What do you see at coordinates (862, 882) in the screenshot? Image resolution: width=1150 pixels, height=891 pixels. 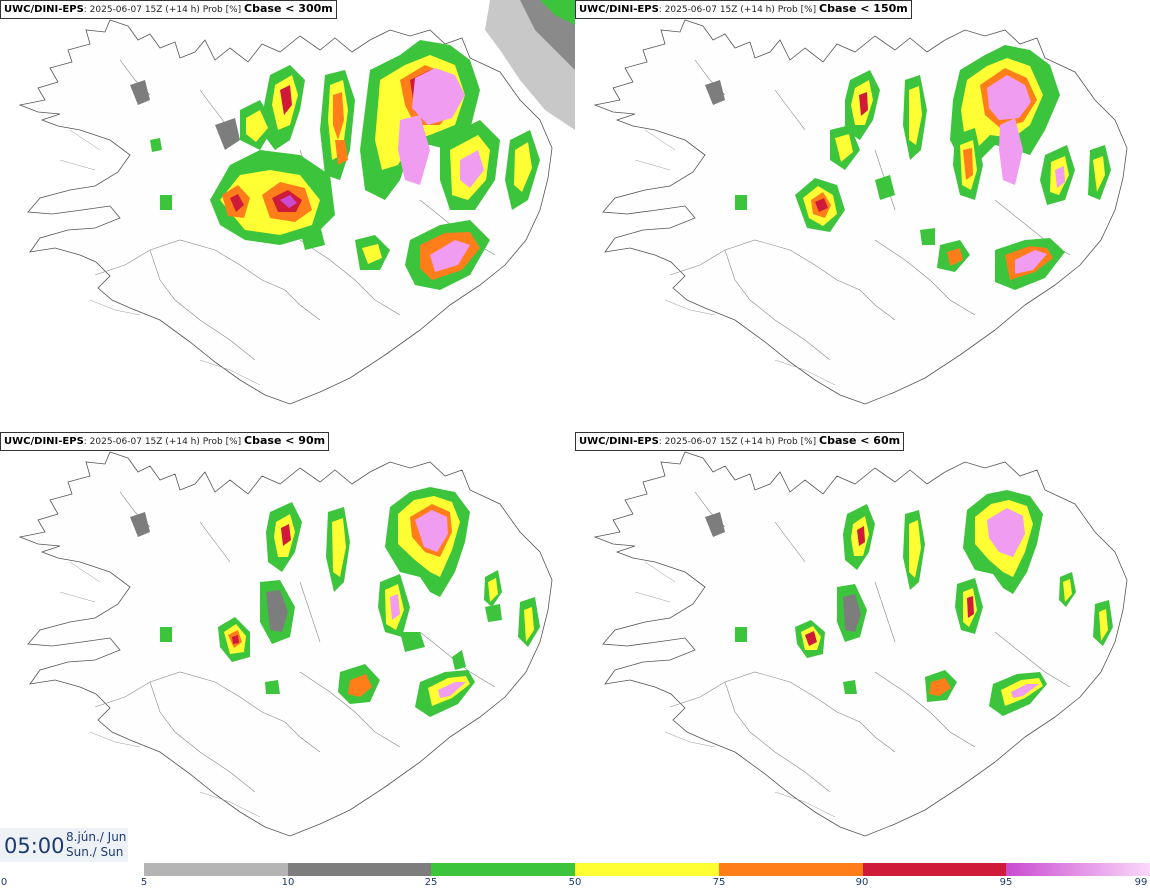 I see `legend-label: 90` at bounding box center [862, 882].